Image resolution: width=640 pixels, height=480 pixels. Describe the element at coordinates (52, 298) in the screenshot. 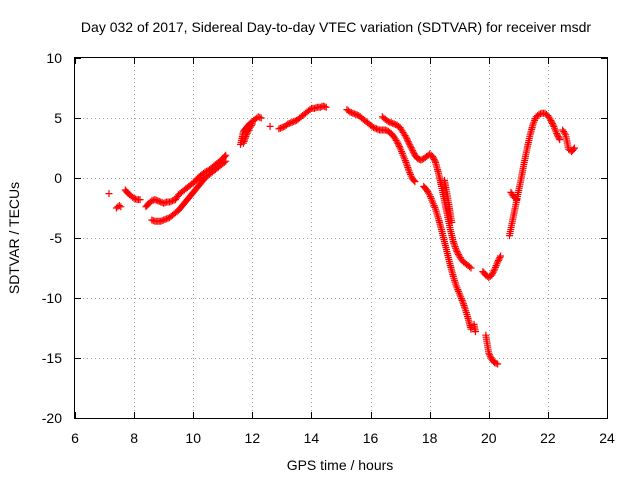

I see `y-tick-label: -10` at that location.